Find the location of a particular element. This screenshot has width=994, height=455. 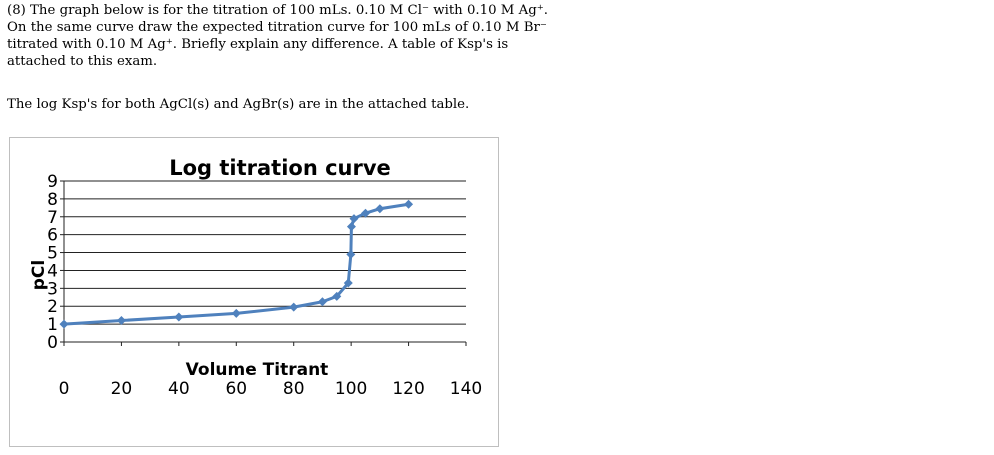

gridlines is located at coordinates (265, 252).